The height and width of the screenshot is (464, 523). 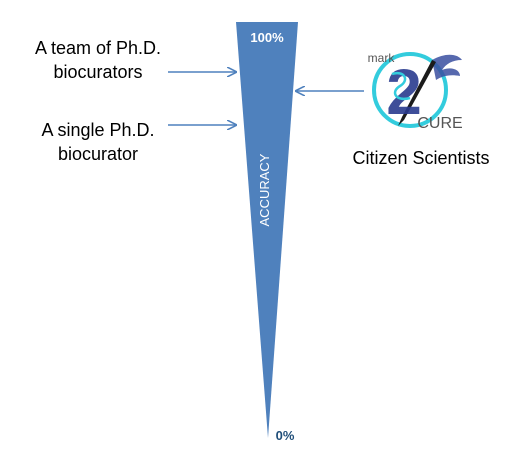 I want to click on accuracy-axis-title: ACCURACY, so click(x=264, y=189).